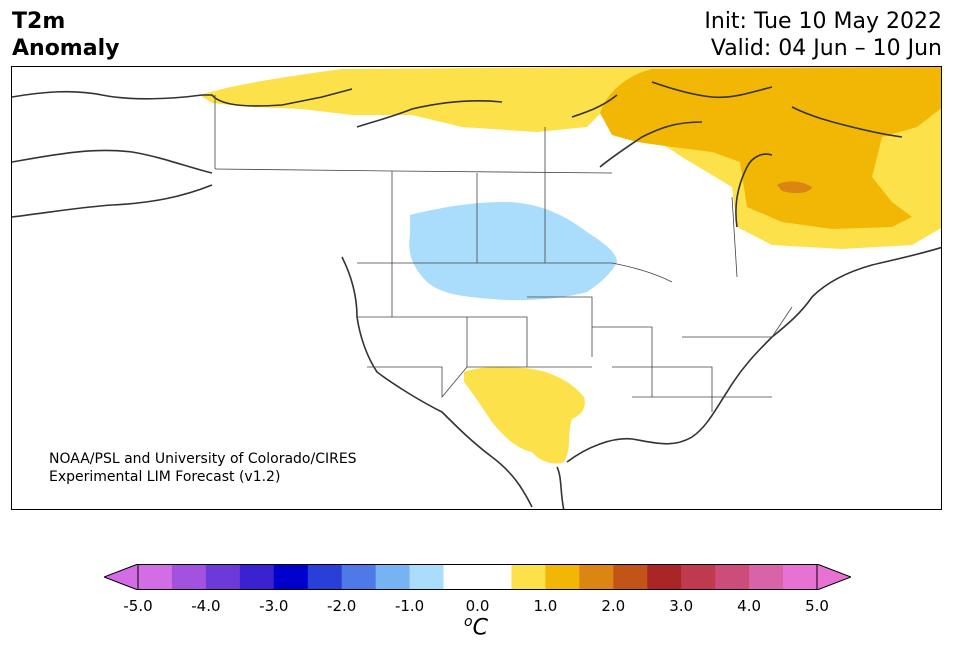  I want to click on units-letter: C, so click(480, 628).